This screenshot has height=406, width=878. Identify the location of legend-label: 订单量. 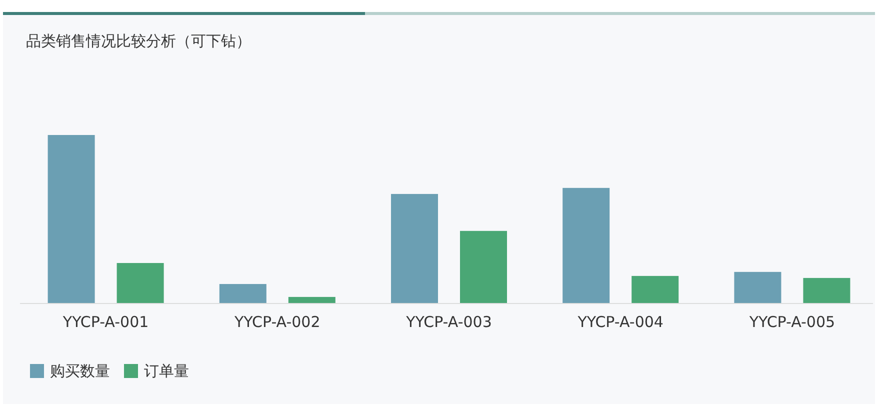
(166, 371).